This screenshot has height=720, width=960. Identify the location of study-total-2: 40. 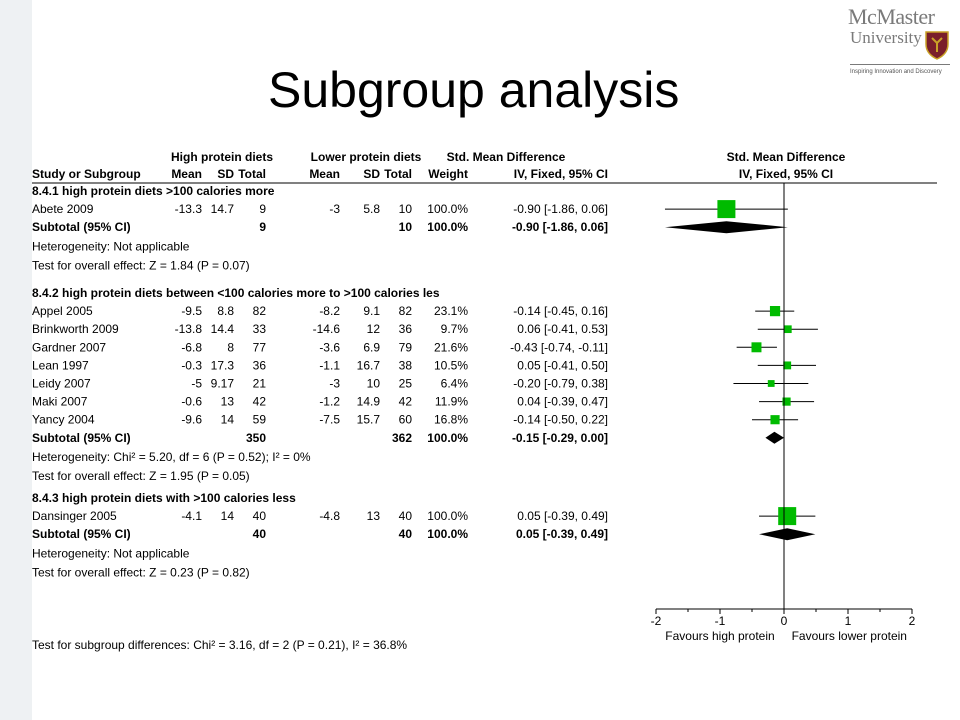
(406, 516).